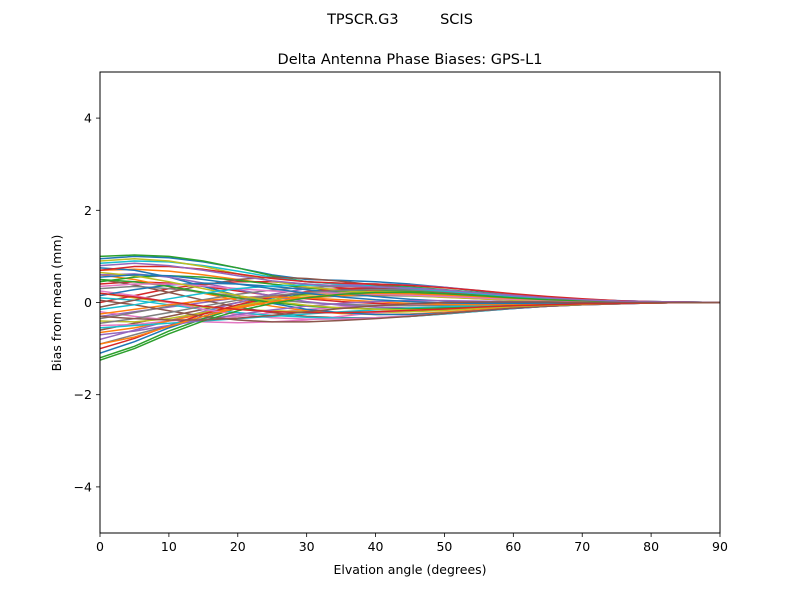 The height and width of the screenshot is (604, 800). Describe the element at coordinates (83, 394) in the screenshot. I see `y-tick-label: −2` at that location.